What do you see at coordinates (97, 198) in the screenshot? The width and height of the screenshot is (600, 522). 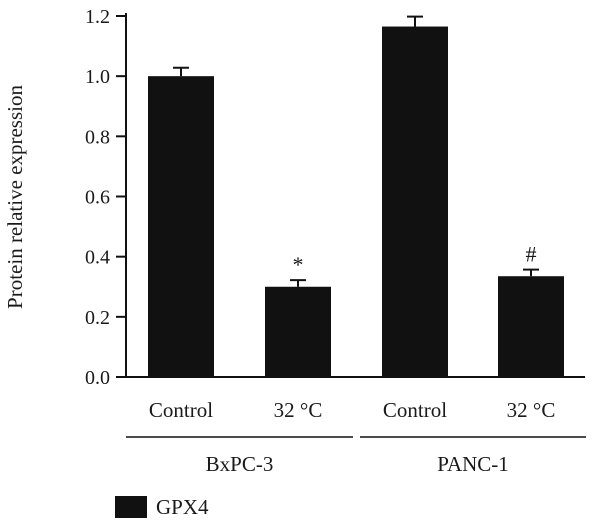 I see `y-tick-label: 0.6` at bounding box center [97, 198].